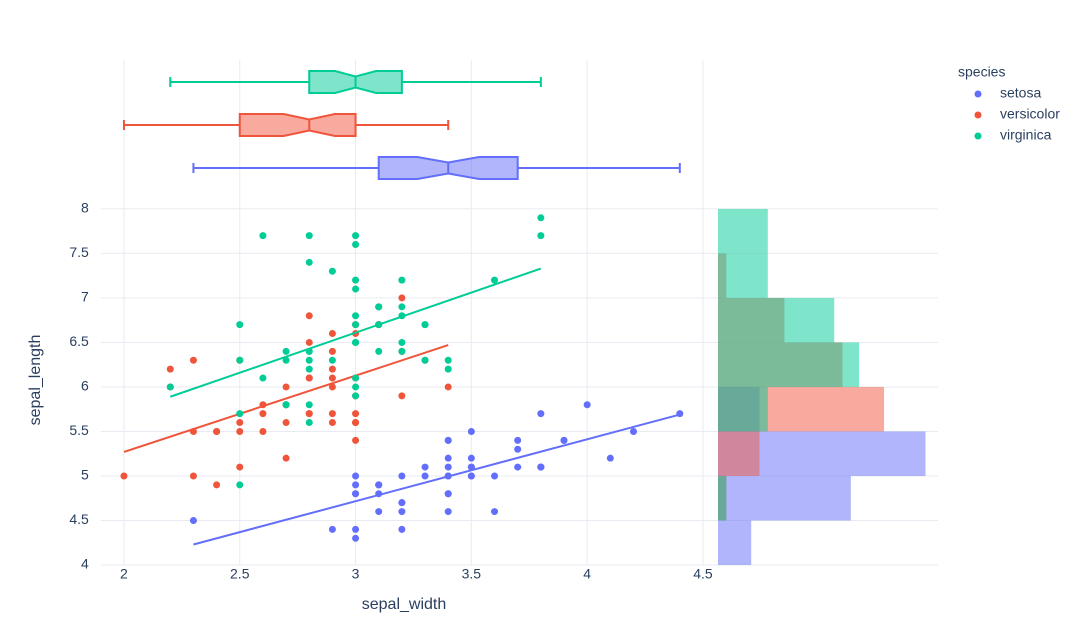  What do you see at coordinates (79, 341) in the screenshot?
I see `y-tick-label: 6.5` at bounding box center [79, 341].